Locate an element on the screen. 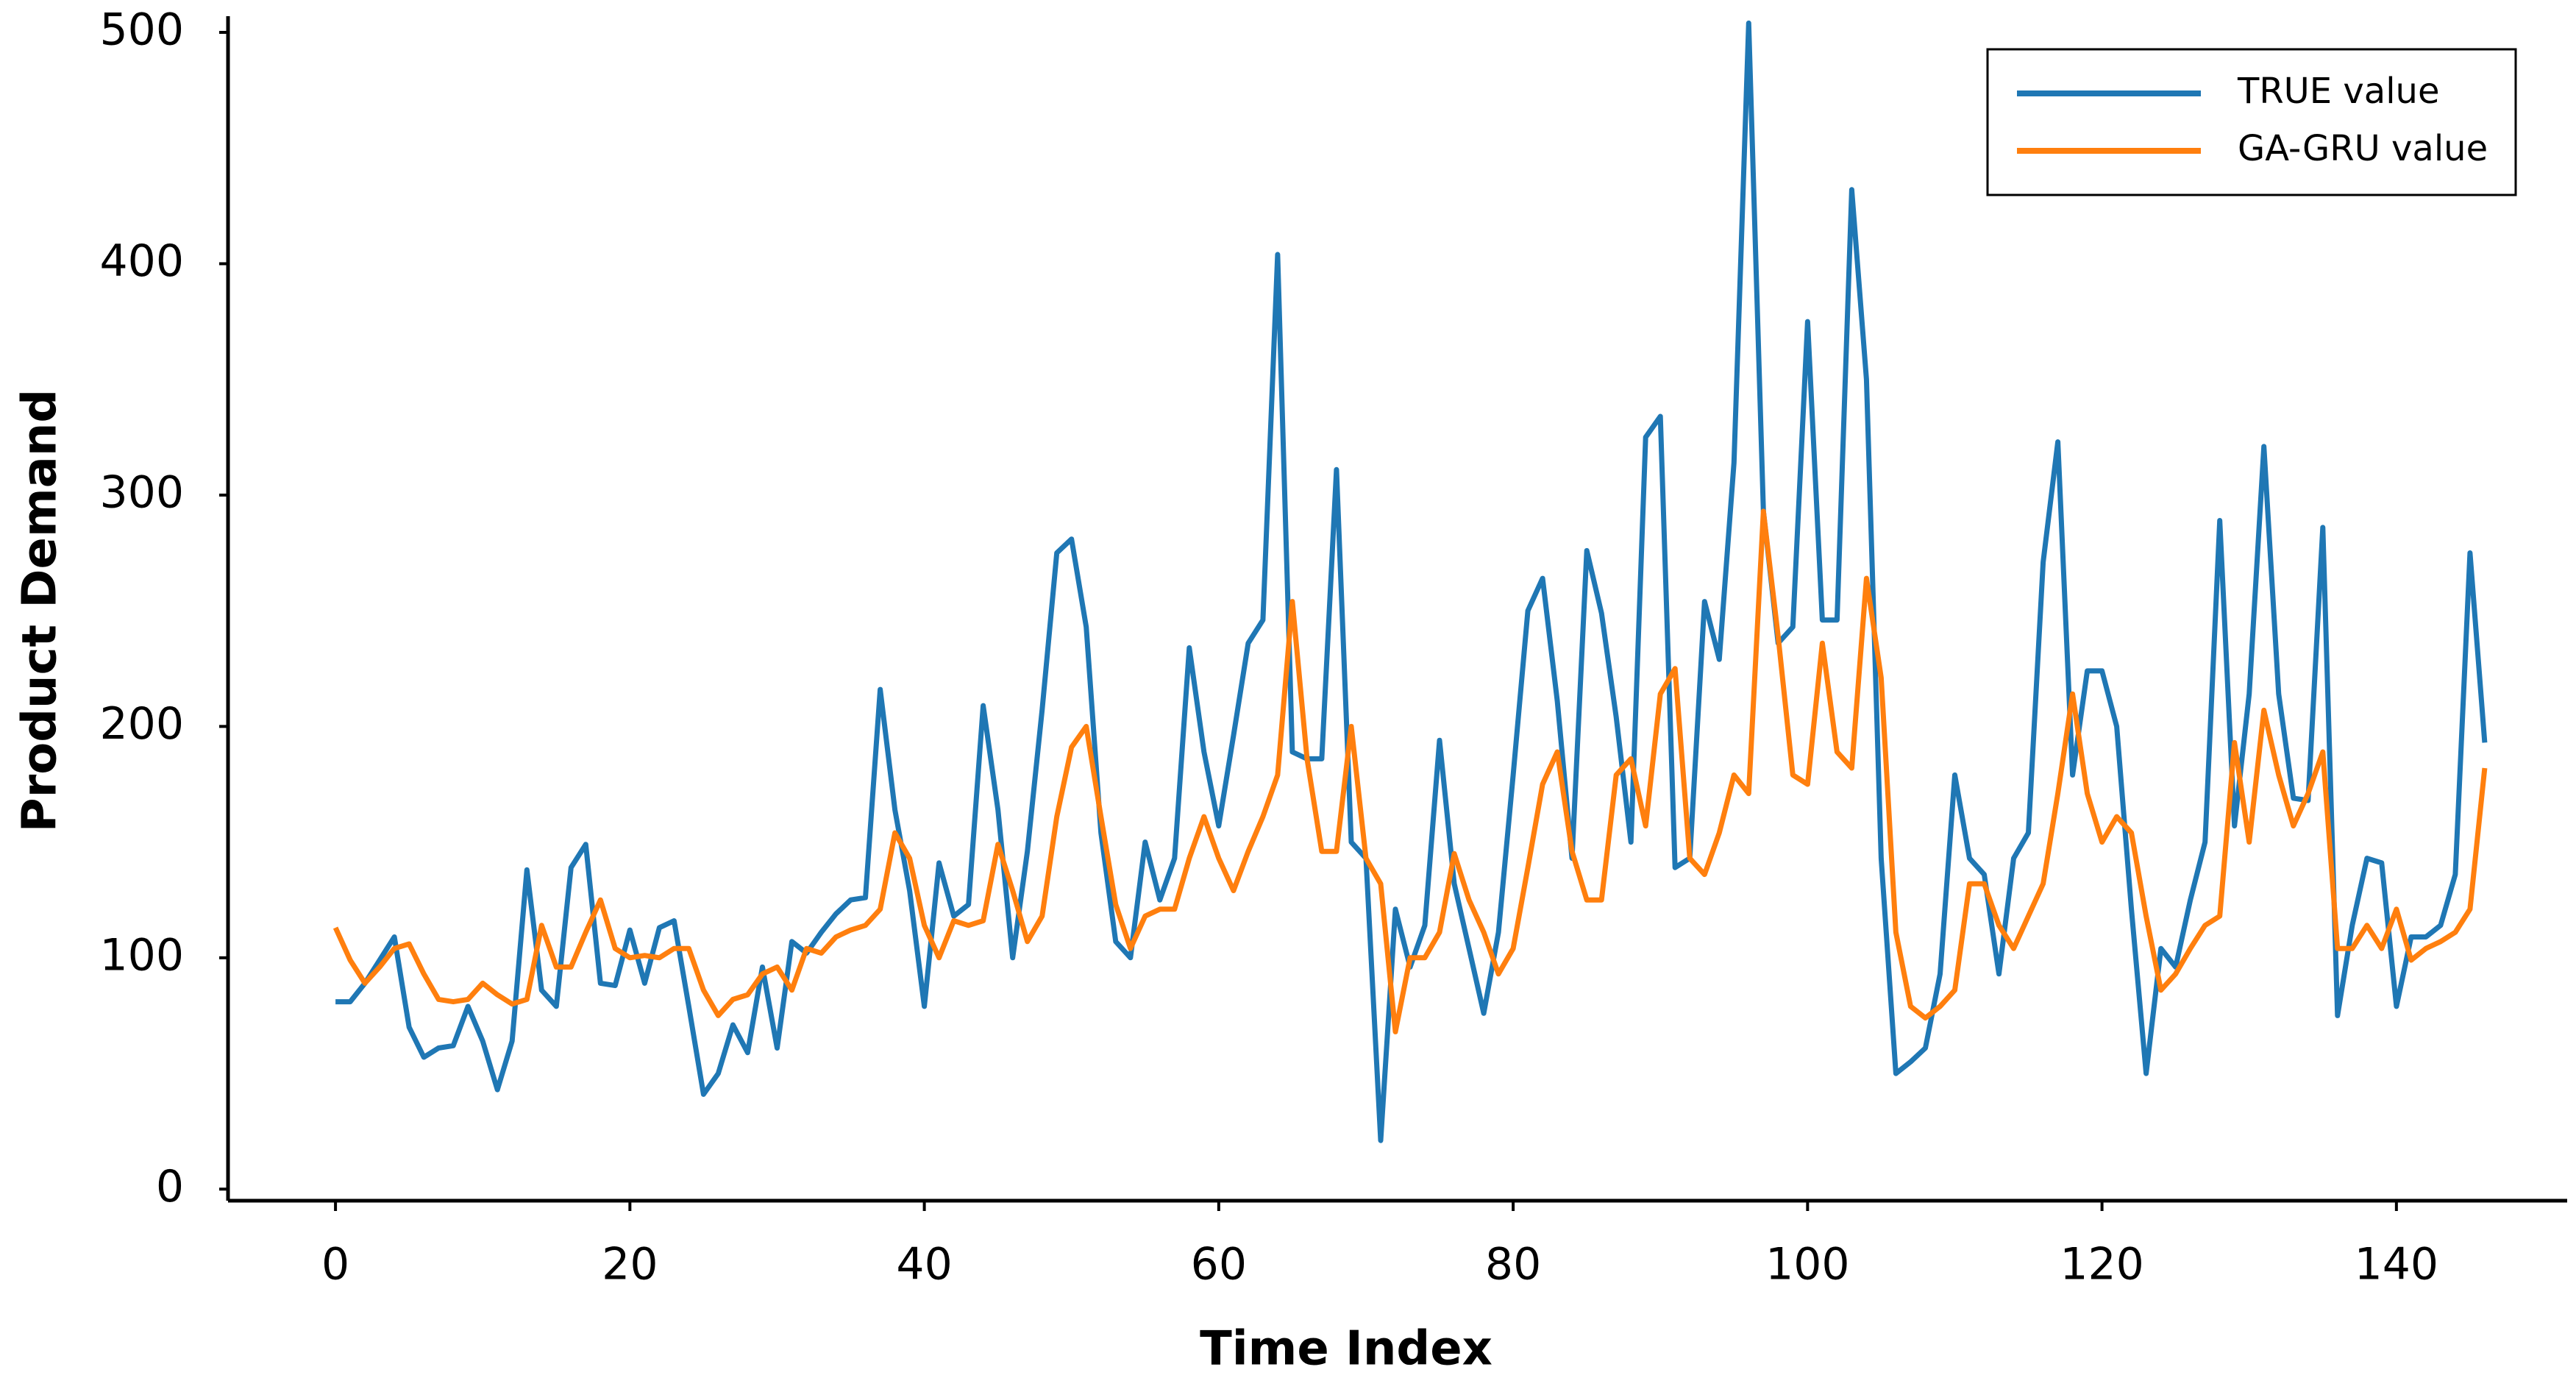 The image size is (2576, 1378). legend-label: TRUE value is located at coordinates (2338, 91).